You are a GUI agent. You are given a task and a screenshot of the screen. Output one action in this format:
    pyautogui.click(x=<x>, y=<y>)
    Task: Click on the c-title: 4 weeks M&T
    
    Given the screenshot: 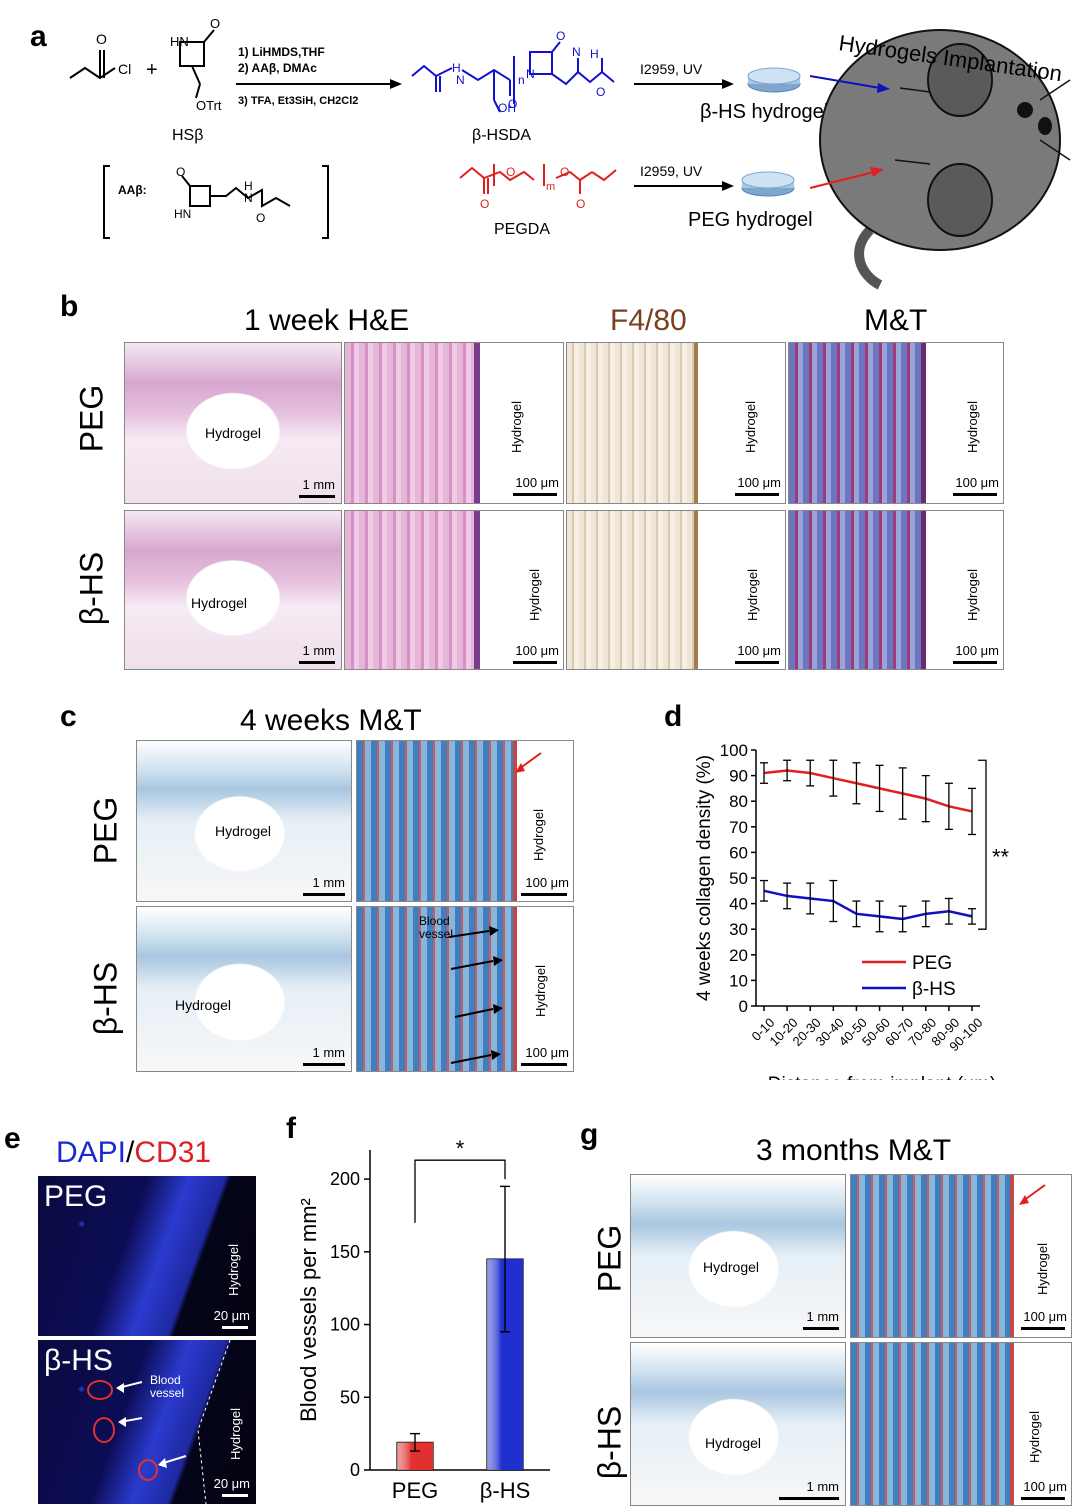 What is the action you would take?
    pyautogui.click(x=331, y=720)
    